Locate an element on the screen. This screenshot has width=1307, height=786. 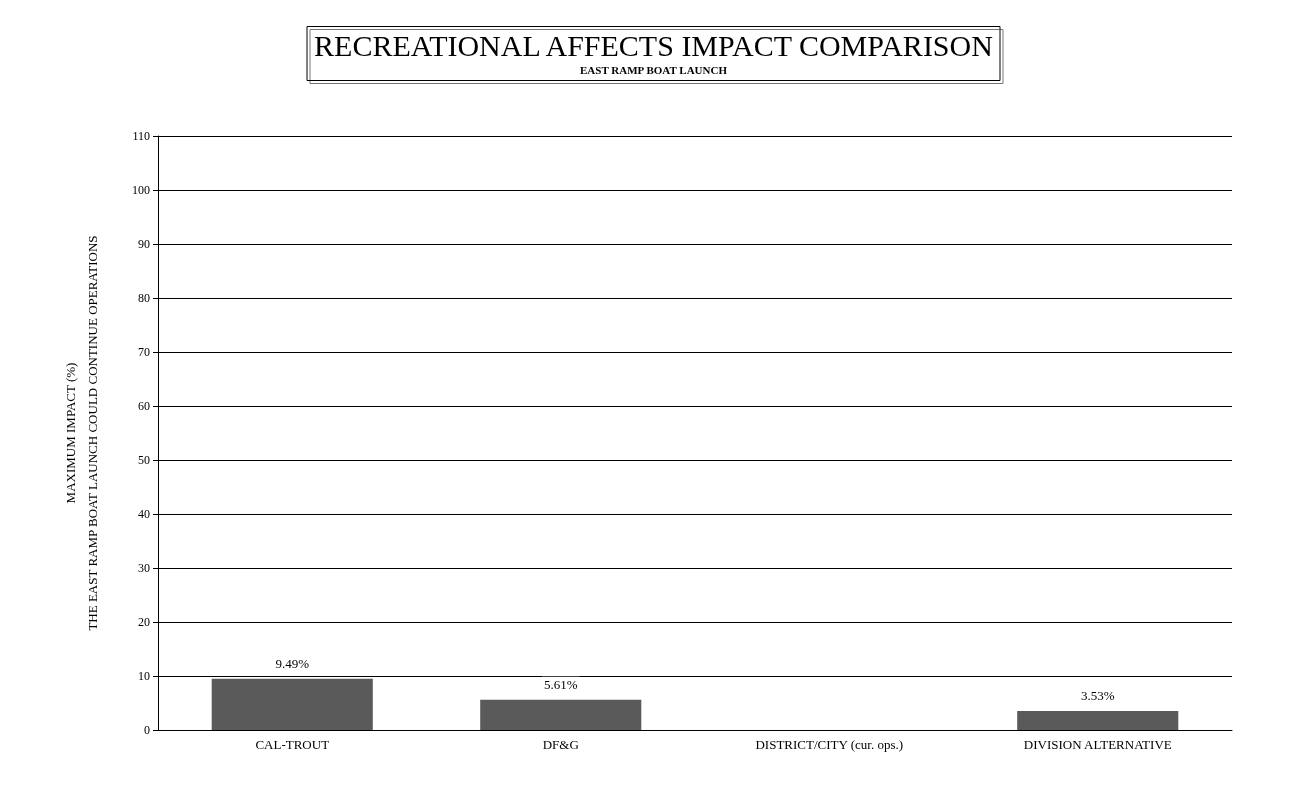
data-label: 9.49% is located at coordinates (292, 663).